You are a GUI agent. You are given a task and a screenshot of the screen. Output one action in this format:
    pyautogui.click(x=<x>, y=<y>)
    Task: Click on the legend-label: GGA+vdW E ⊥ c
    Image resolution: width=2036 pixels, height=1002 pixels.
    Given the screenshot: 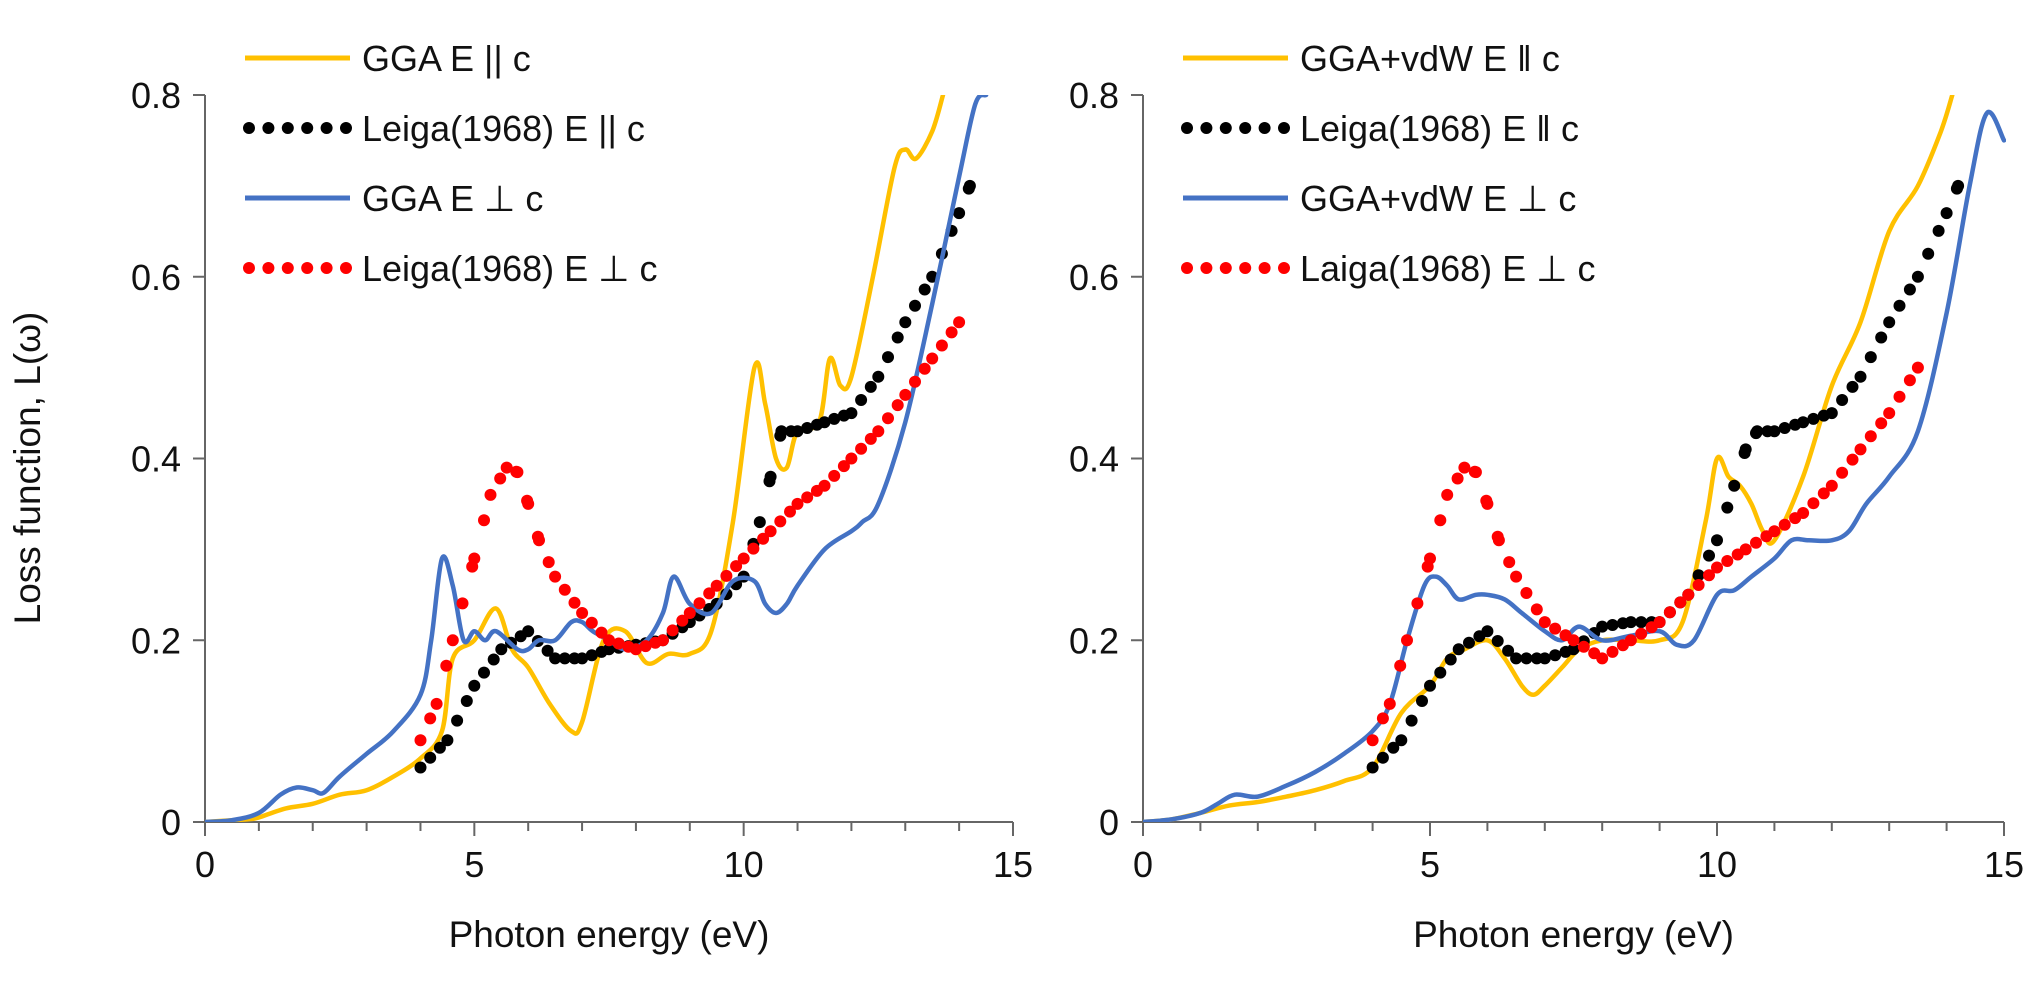 What is the action you would take?
    pyautogui.click(x=1438, y=198)
    